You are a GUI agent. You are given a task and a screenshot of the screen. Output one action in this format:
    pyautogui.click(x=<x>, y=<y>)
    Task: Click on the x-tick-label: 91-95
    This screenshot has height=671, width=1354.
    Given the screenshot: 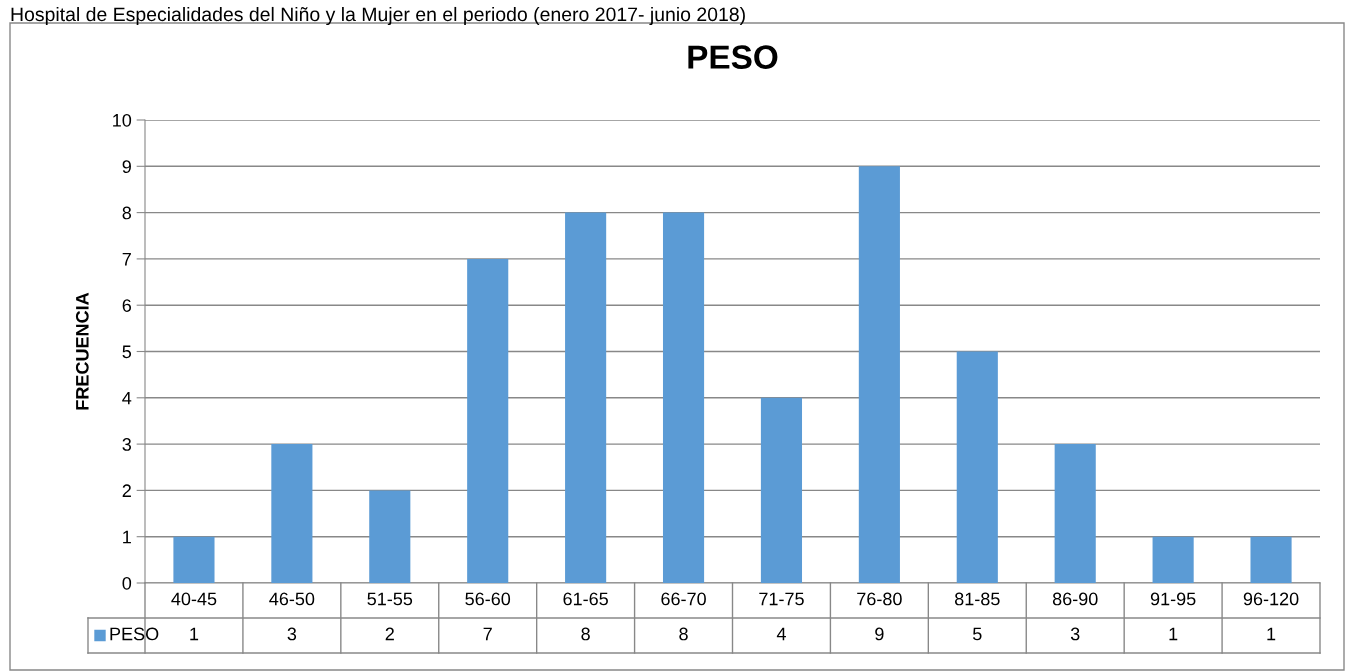 What is the action you would take?
    pyautogui.click(x=1173, y=599)
    